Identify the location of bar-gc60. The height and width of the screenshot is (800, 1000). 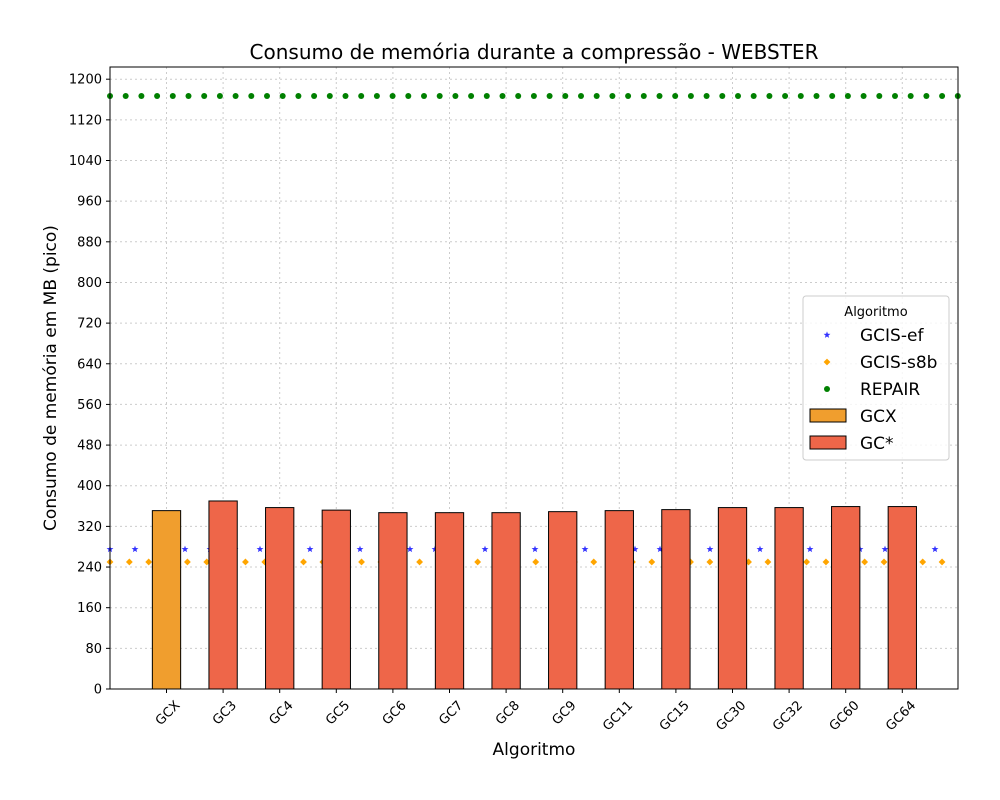
(846, 598).